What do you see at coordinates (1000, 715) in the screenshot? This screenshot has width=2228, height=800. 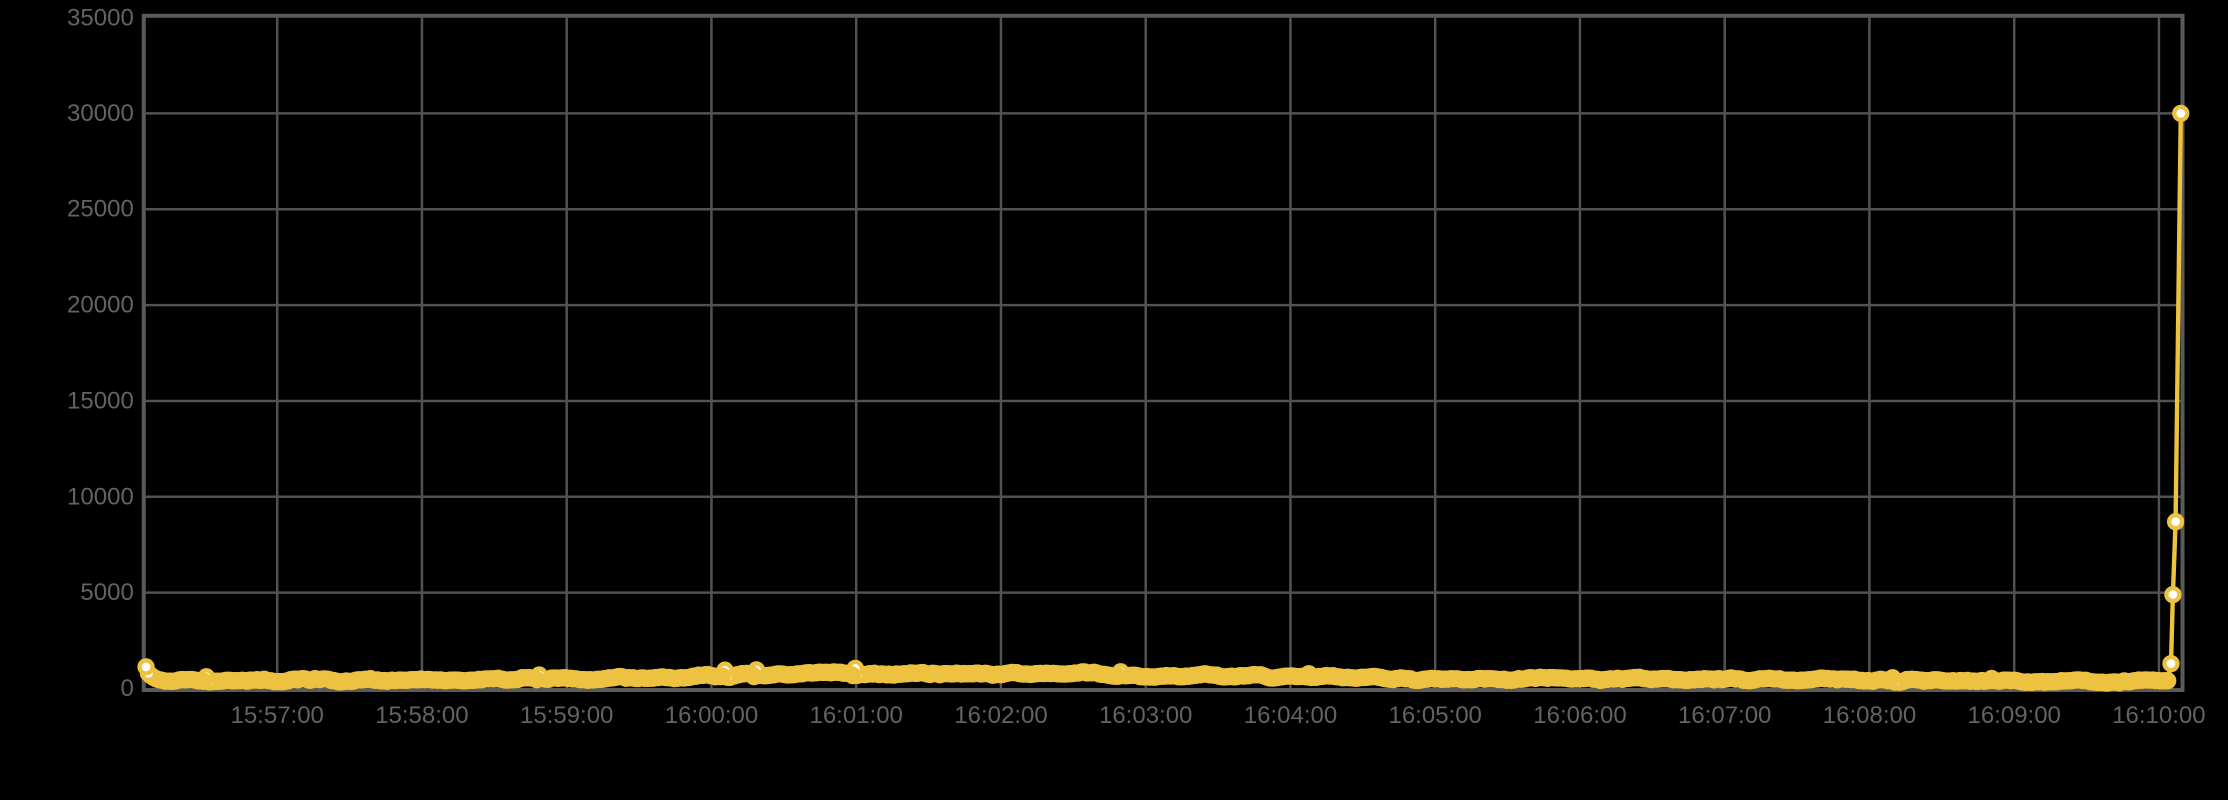 I see `svg-text: 16:02:00` at bounding box center [1000, 715].